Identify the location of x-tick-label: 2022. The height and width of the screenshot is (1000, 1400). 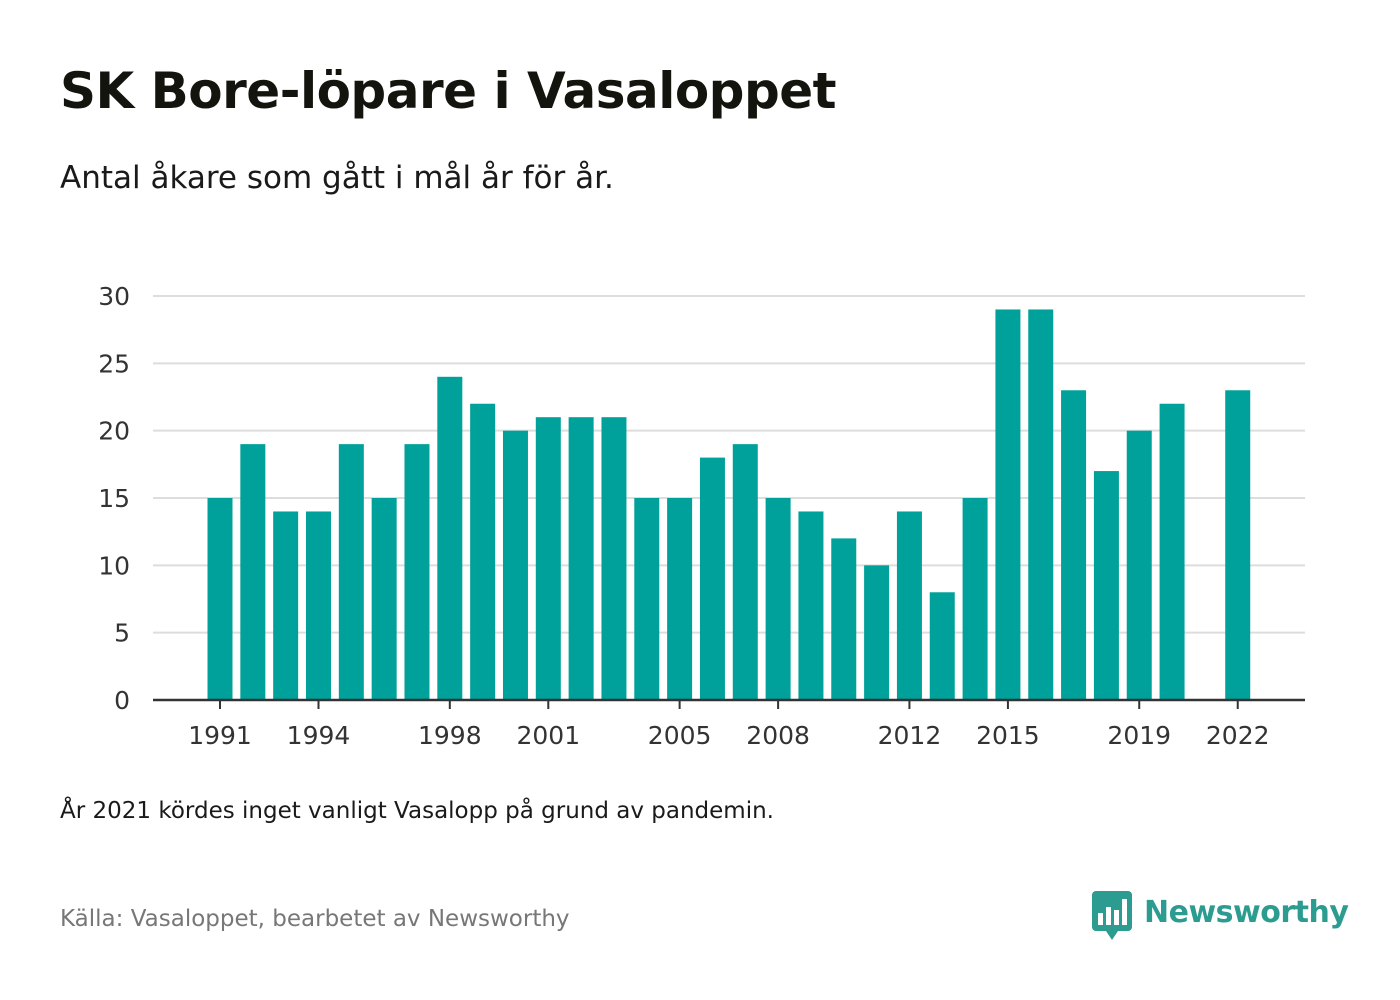
(1238, 735).